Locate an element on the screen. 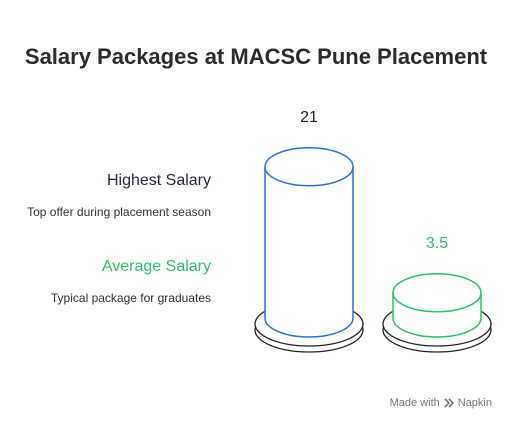  legend-title-average: Average Salary is located at coordinates (156, 266).